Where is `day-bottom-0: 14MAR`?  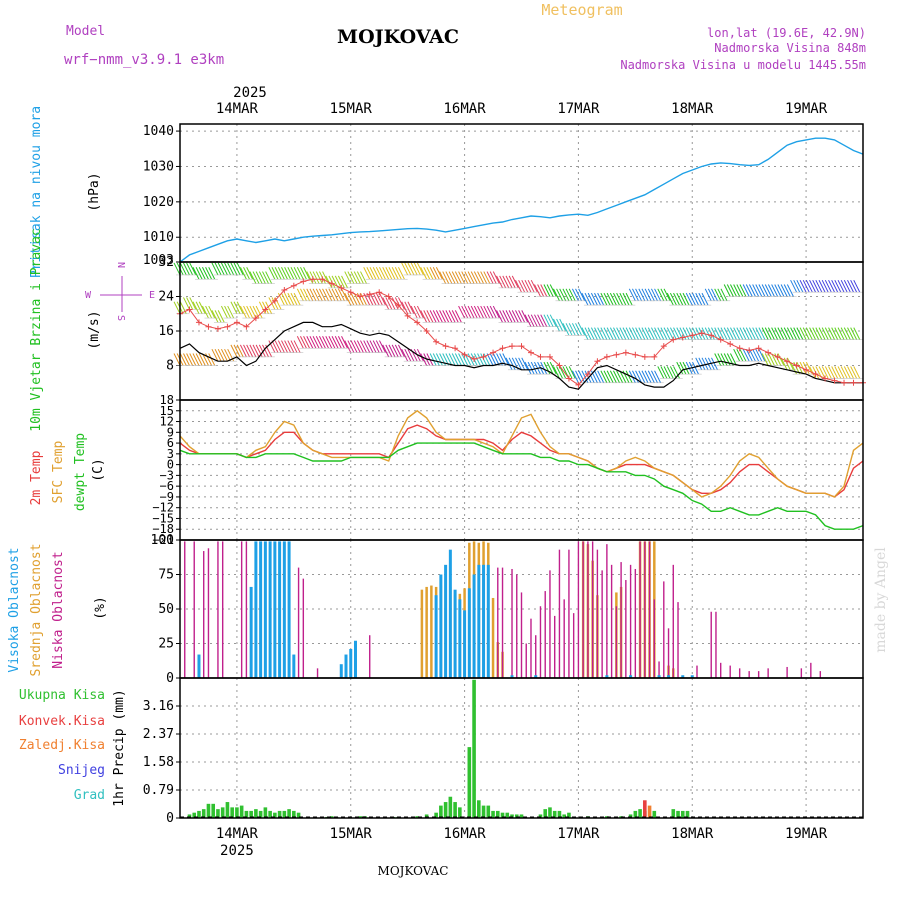 day-bottom-0: 14MAR is located at coordinates (237, 834).